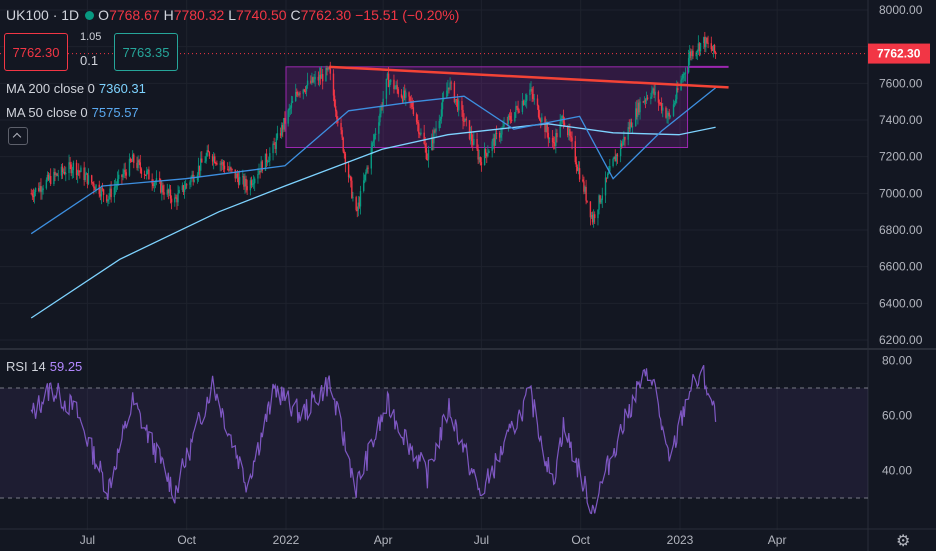  Describe the element at coordinates (168, 15) in the screenshot. I see `high-label: H` at that location.